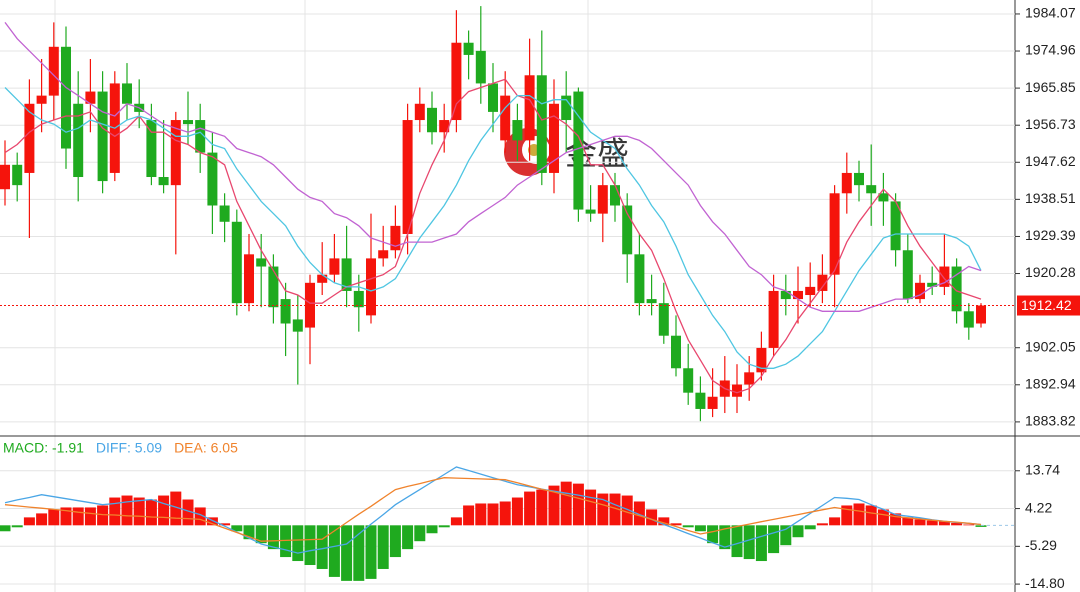  What do you see at coordinates (1050, 50) in the screenshot?
I see `y-tick-label: 1974.96` at bounding box center [1050, 50].